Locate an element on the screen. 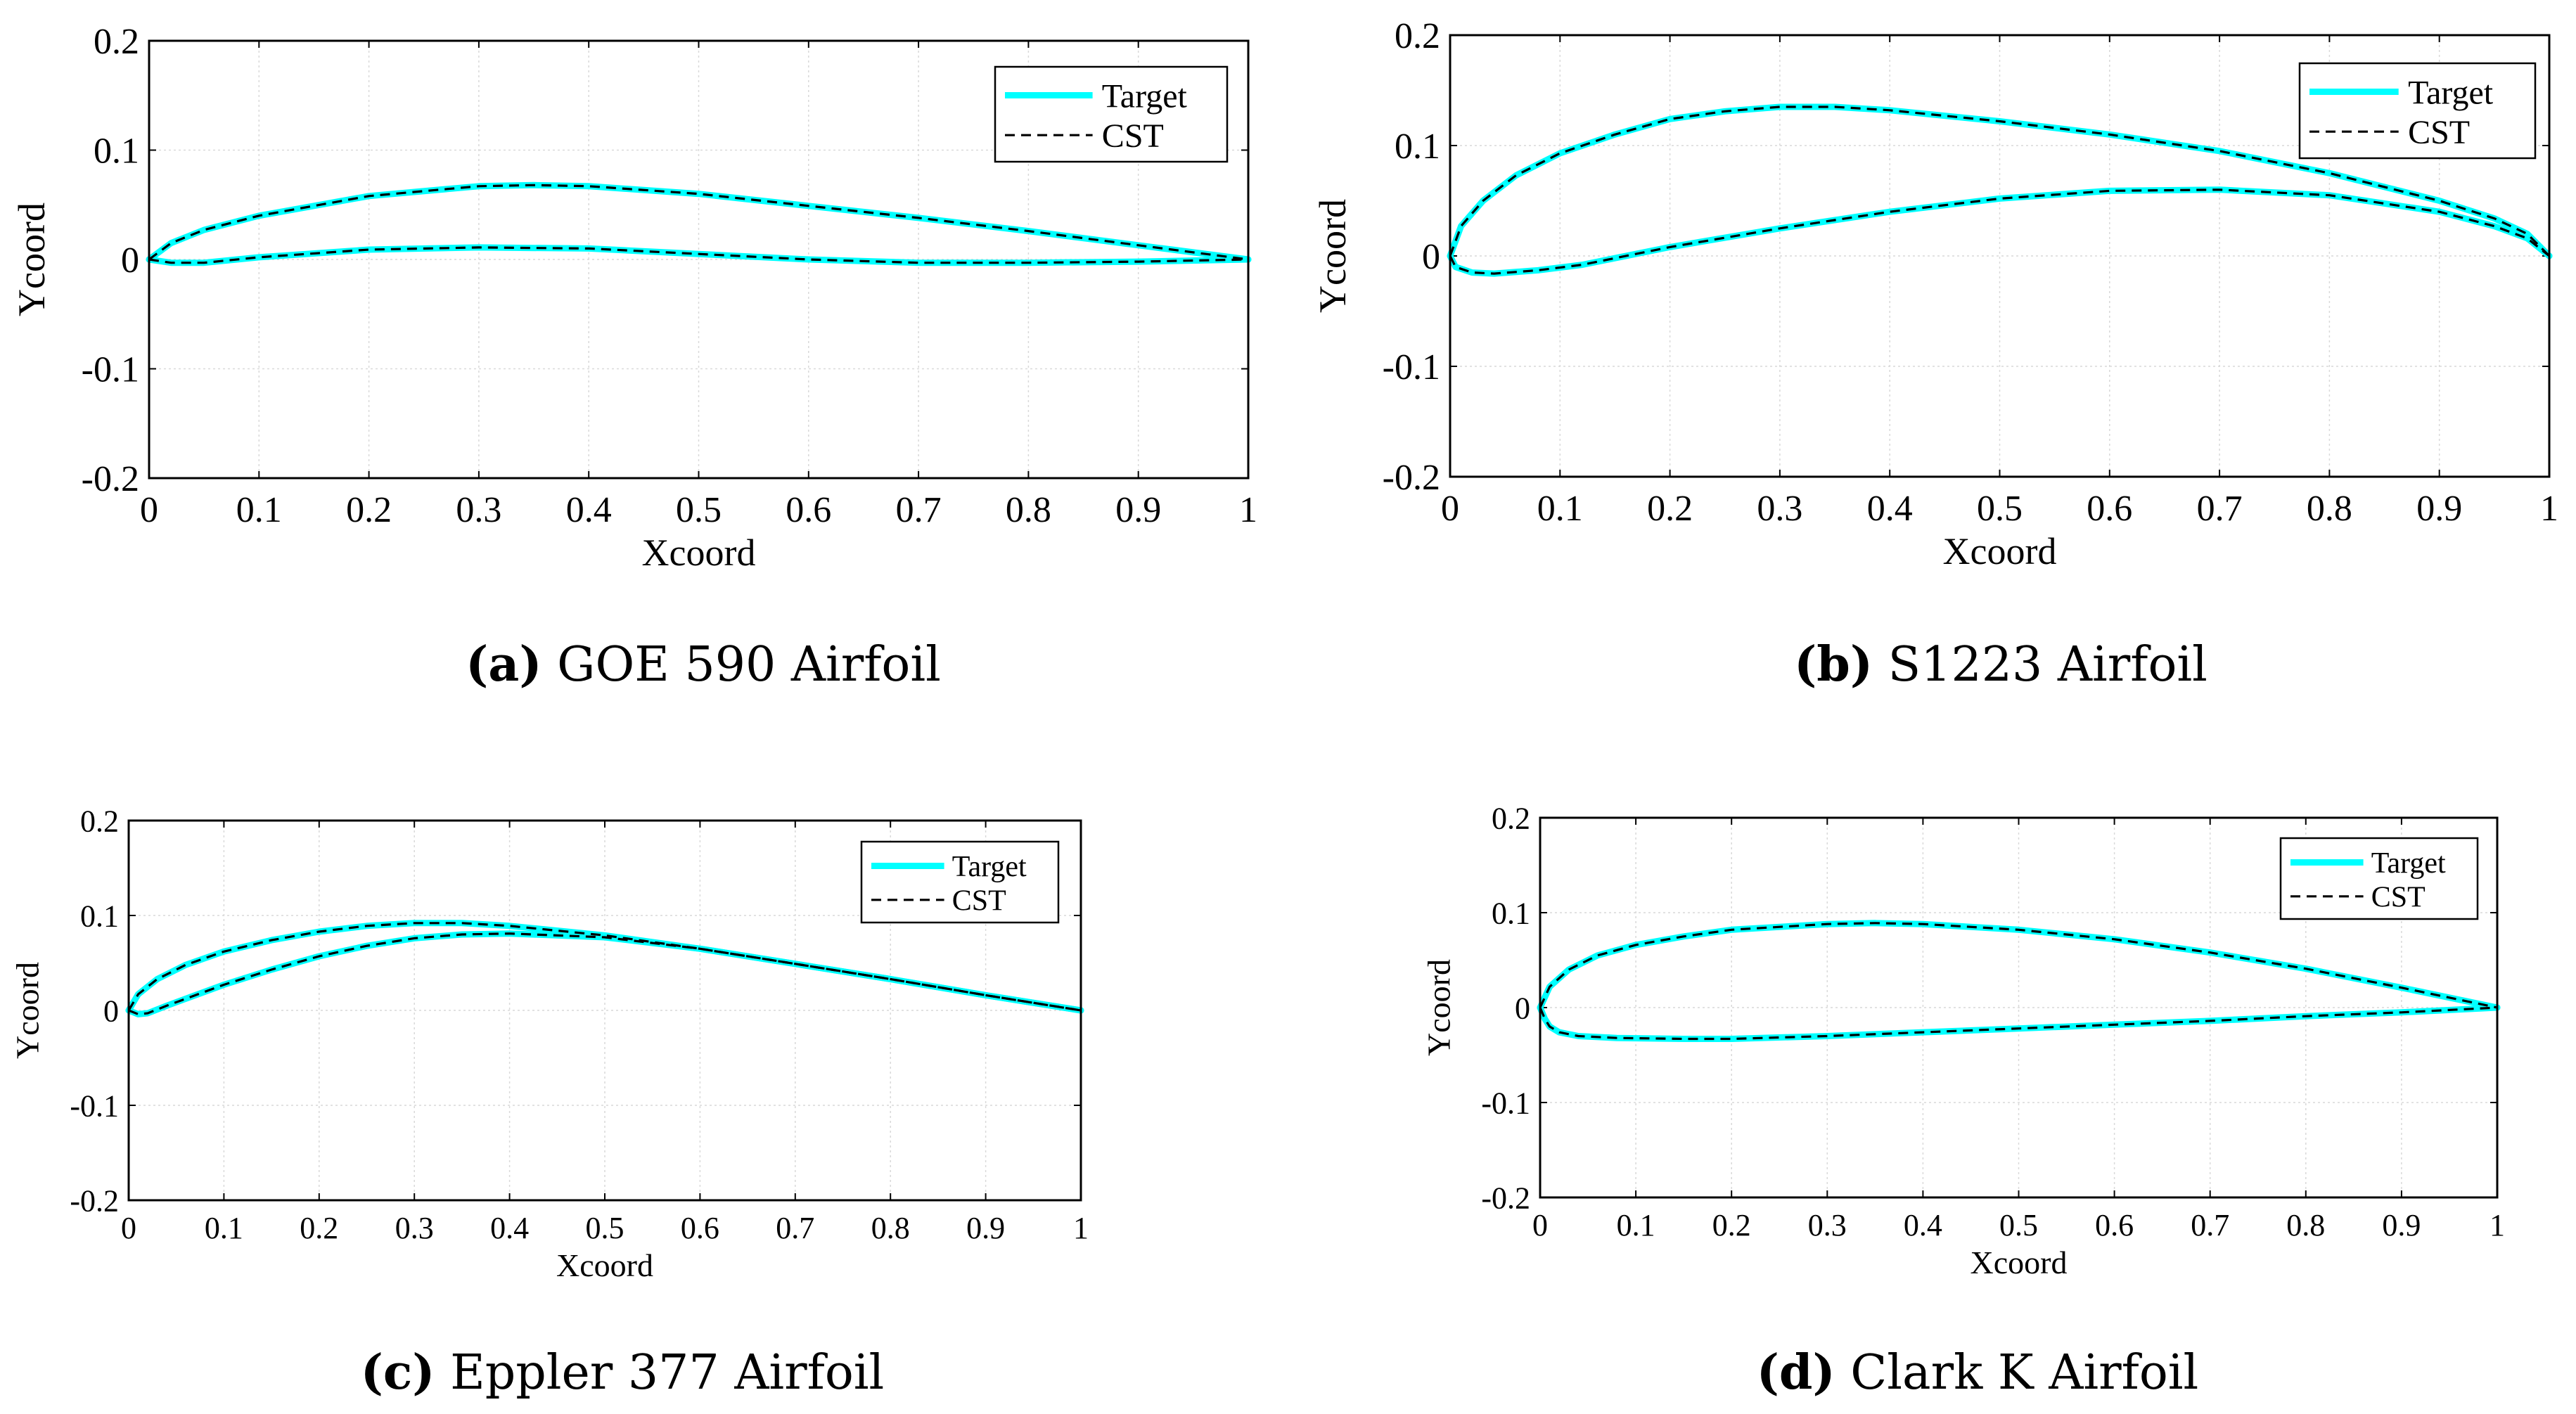  x-tick-label-a-2: 0.2 is located at coordinates (369, 510).